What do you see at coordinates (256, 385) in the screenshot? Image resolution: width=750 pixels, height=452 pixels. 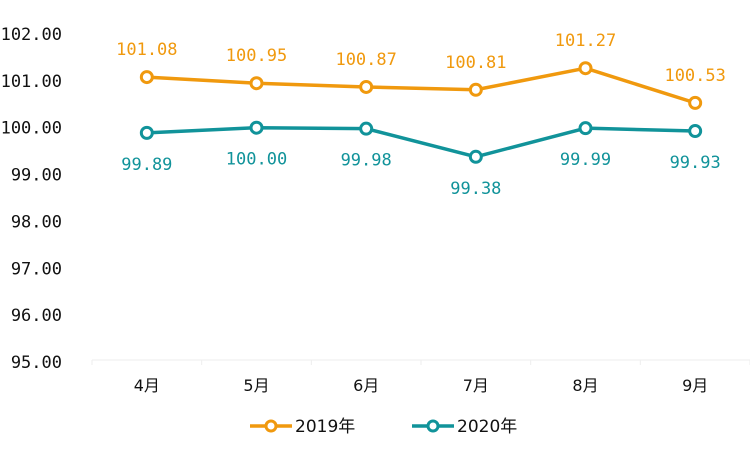 I see `x-tick-label: 5月` at bounding box center [256, 385].